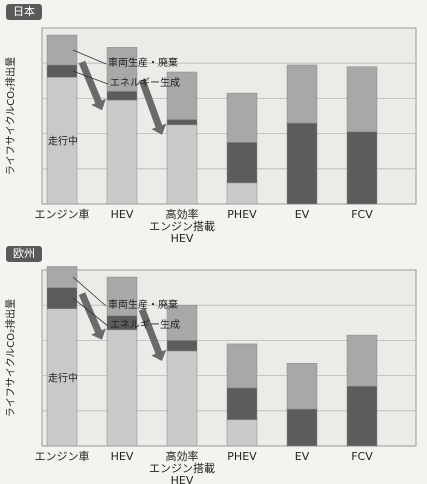 This screenshot has height=484, width=427. Describe the element at coordinates (24, 254) in the screenshot. I see `chart-title: 欧州` at that location.